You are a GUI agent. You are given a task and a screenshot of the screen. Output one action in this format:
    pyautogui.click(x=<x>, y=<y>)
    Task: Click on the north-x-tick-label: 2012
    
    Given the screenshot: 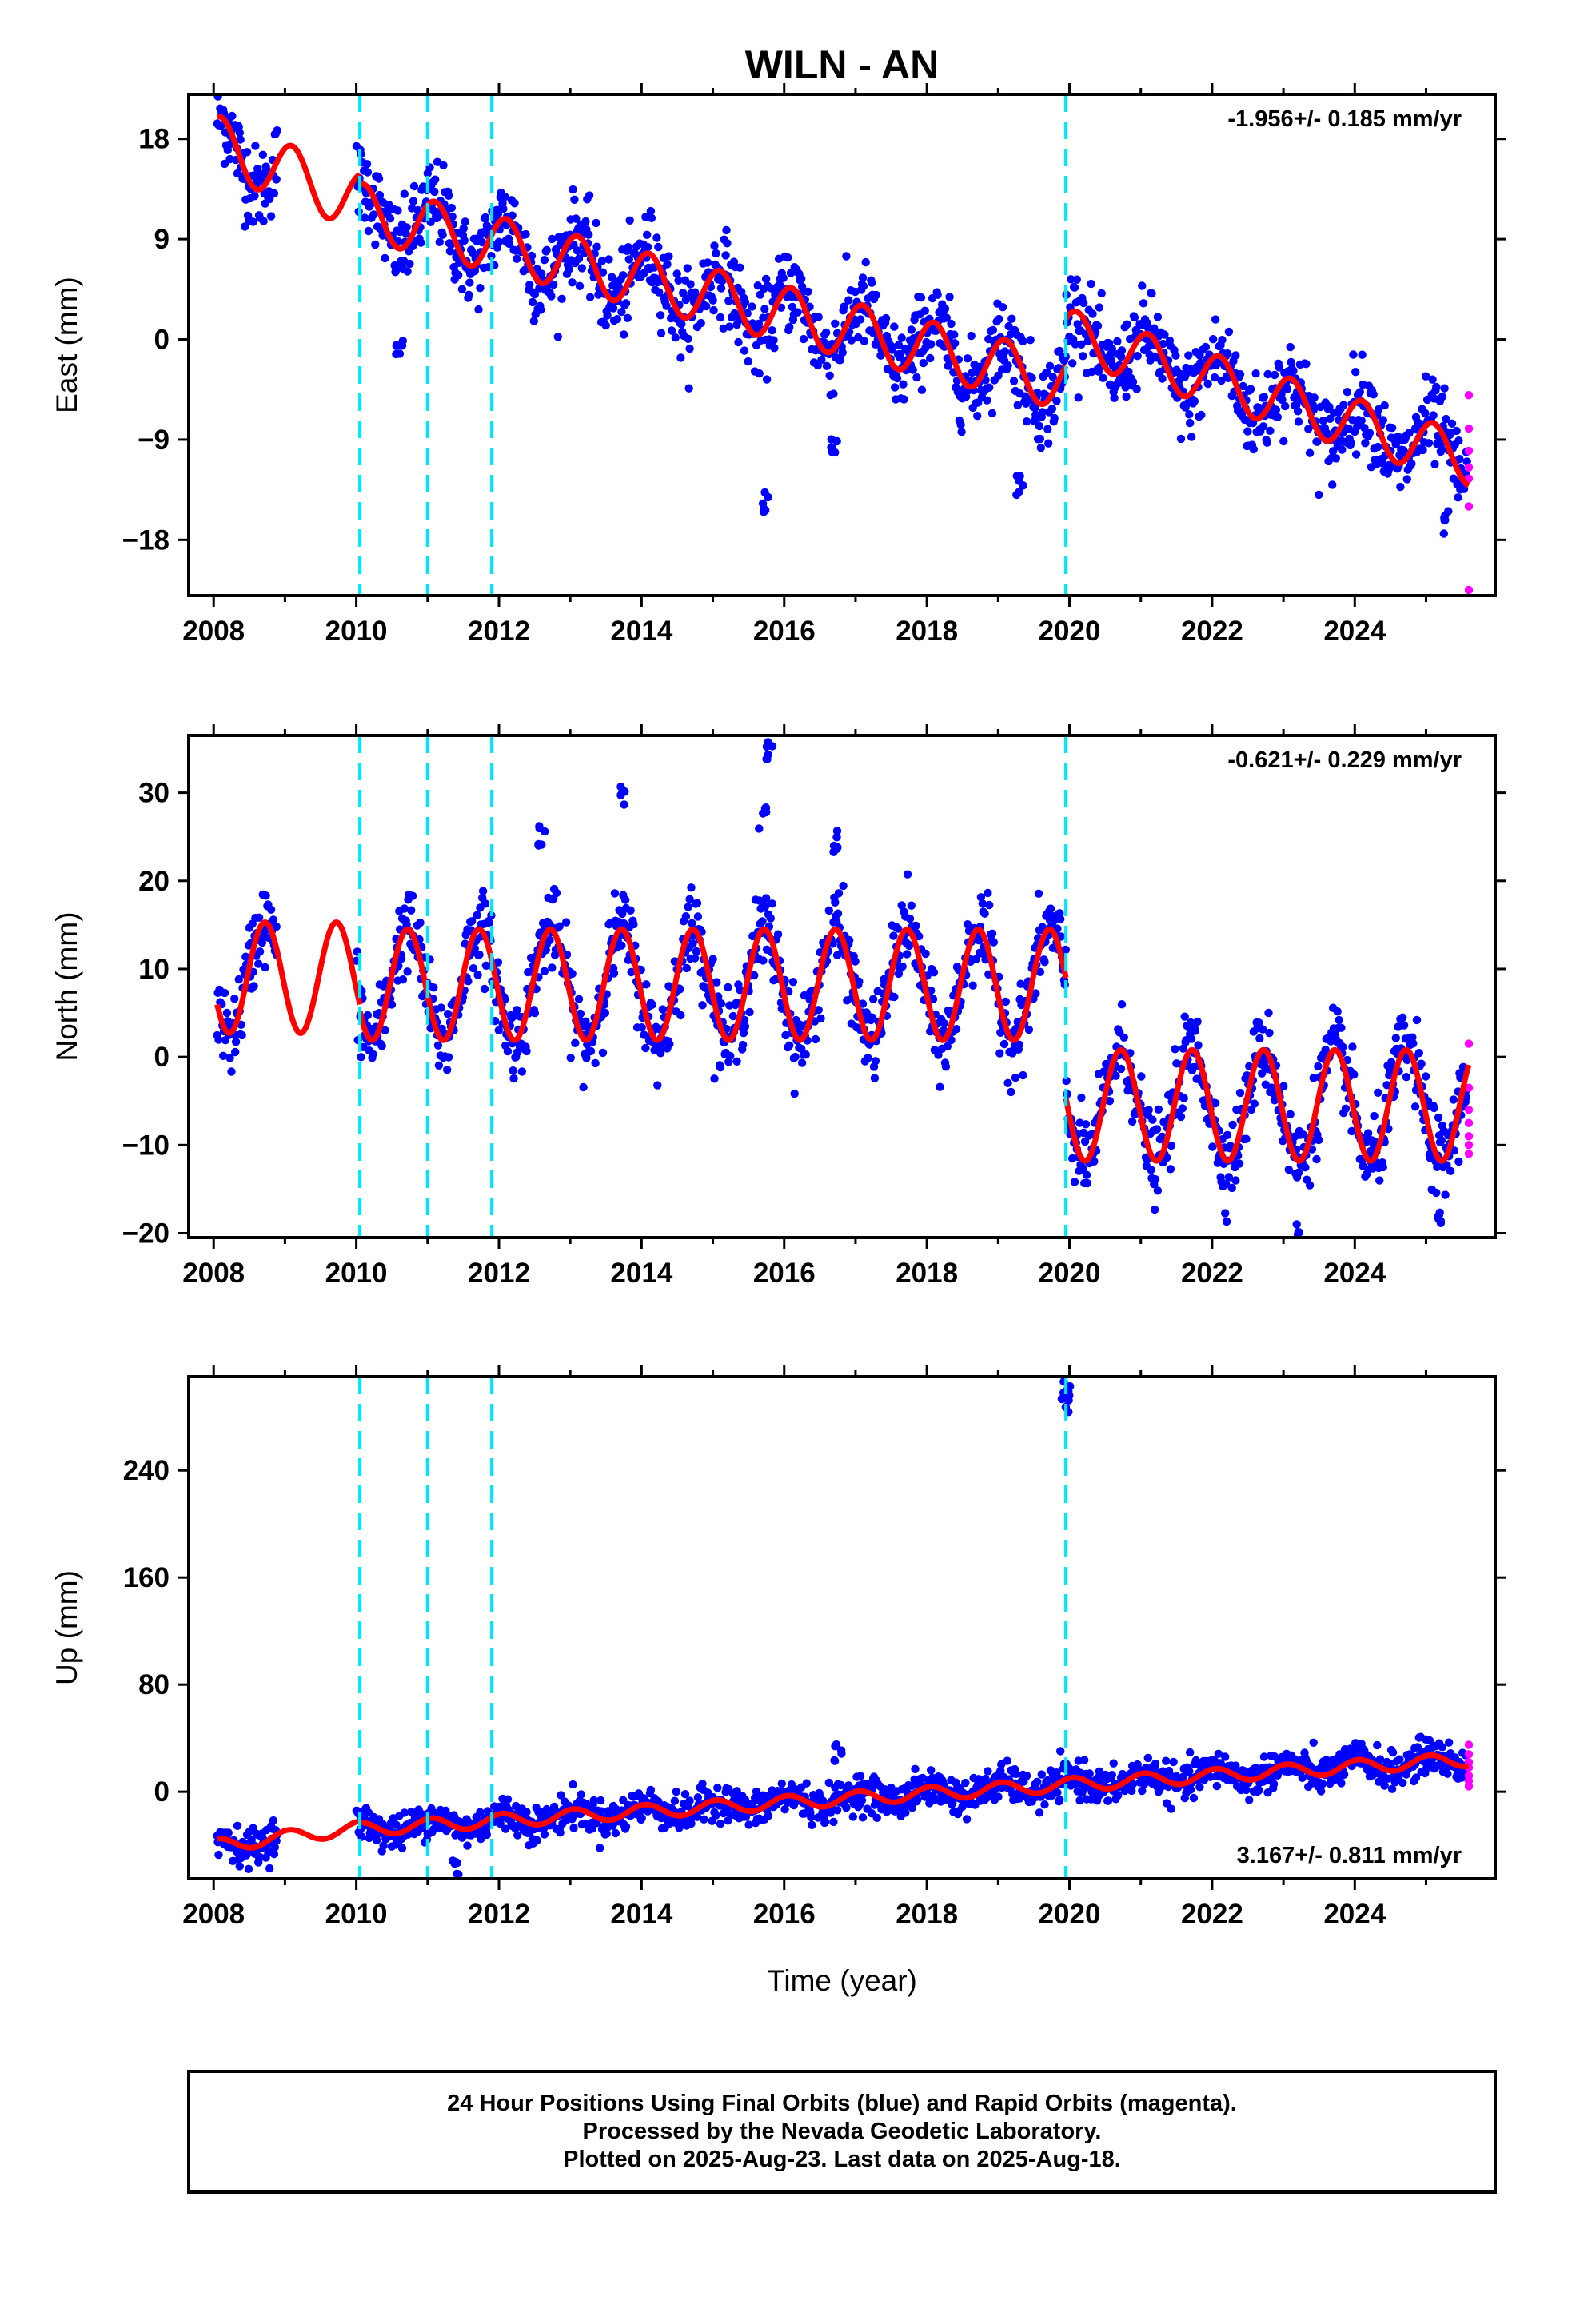 What is the action you would take?
    pyautogui.click(x=499, y=1273)
    